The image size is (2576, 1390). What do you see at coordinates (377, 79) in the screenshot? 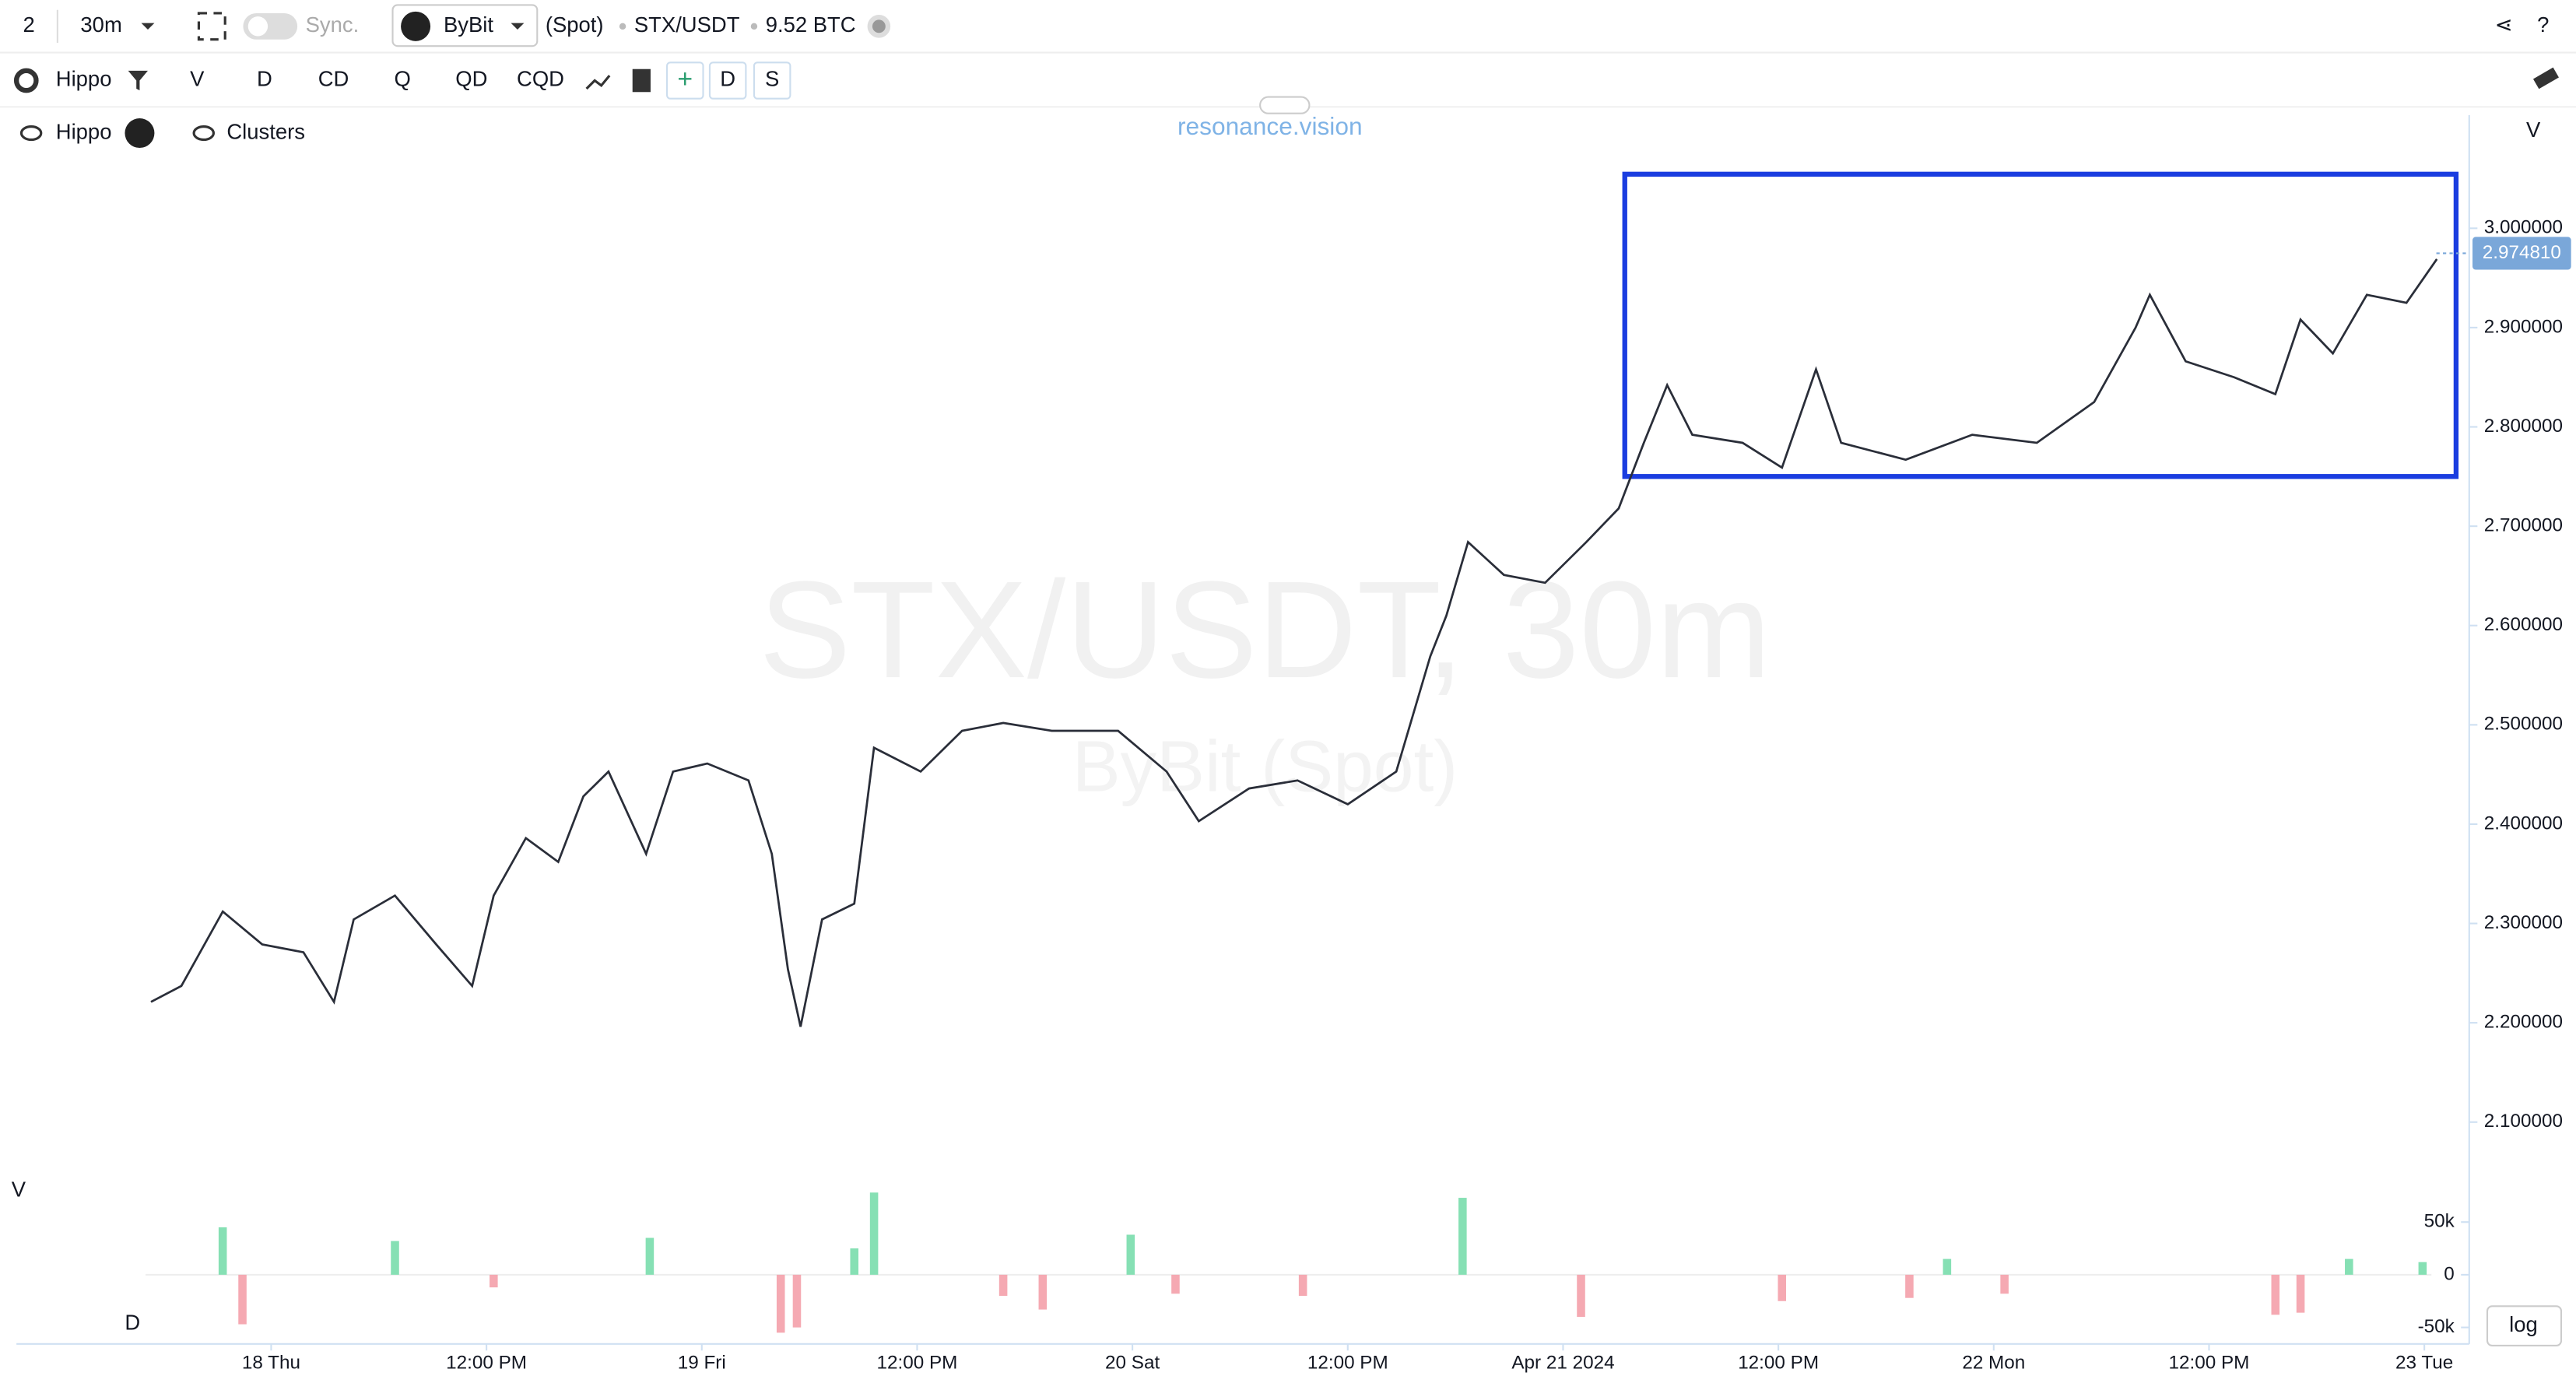
I see `indicator-buttons: V D CD Q QD CQD` at bounding box center [377, 79].